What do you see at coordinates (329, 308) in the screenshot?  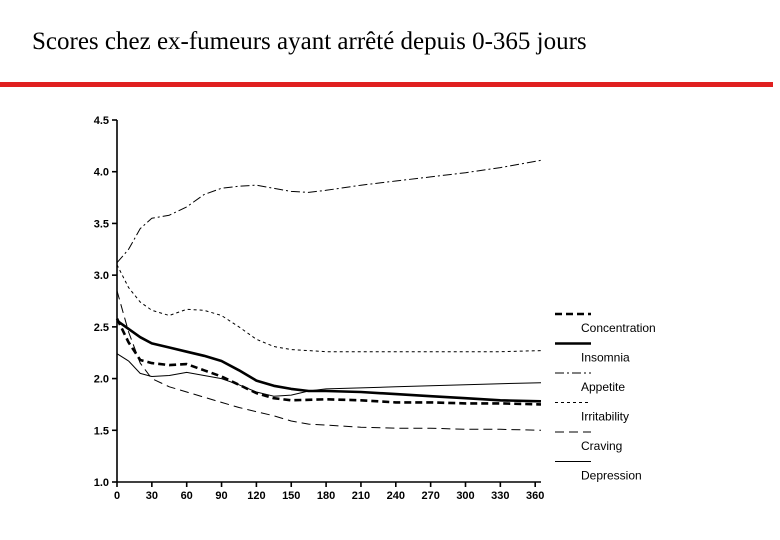 I see `series-line-irritability` at bounding box center [329, 308].